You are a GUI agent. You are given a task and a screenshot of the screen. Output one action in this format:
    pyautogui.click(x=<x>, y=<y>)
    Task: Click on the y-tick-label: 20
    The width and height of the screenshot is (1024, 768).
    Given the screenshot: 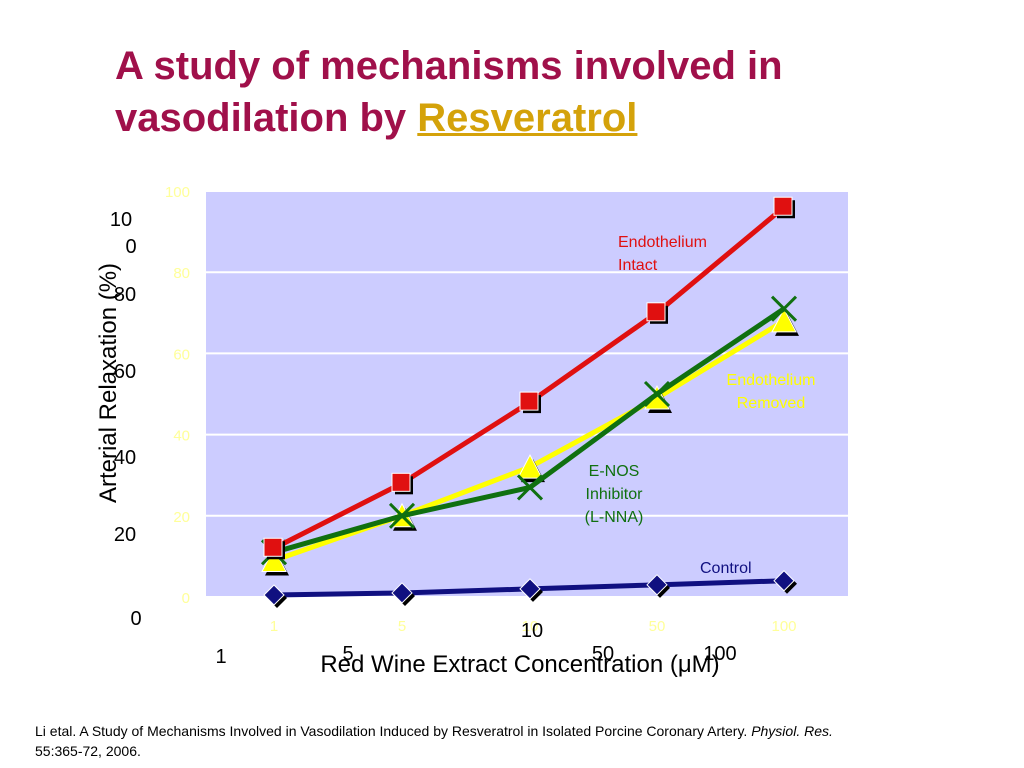 What is the action you would take?
    pyautogui.click(x=125, y=535)
    